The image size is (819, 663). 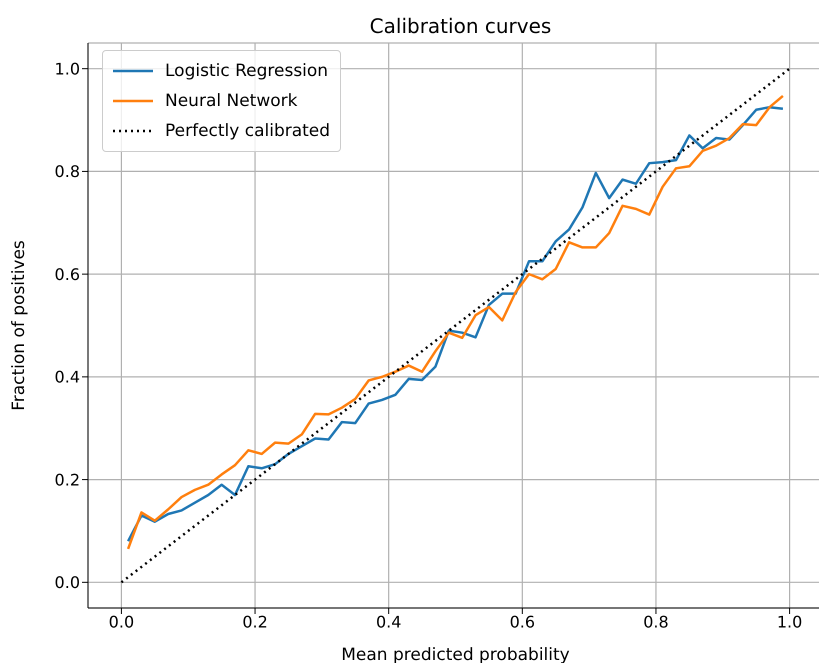 I want to click on y-tick-label: 0.2, so click(x=67, y=480).